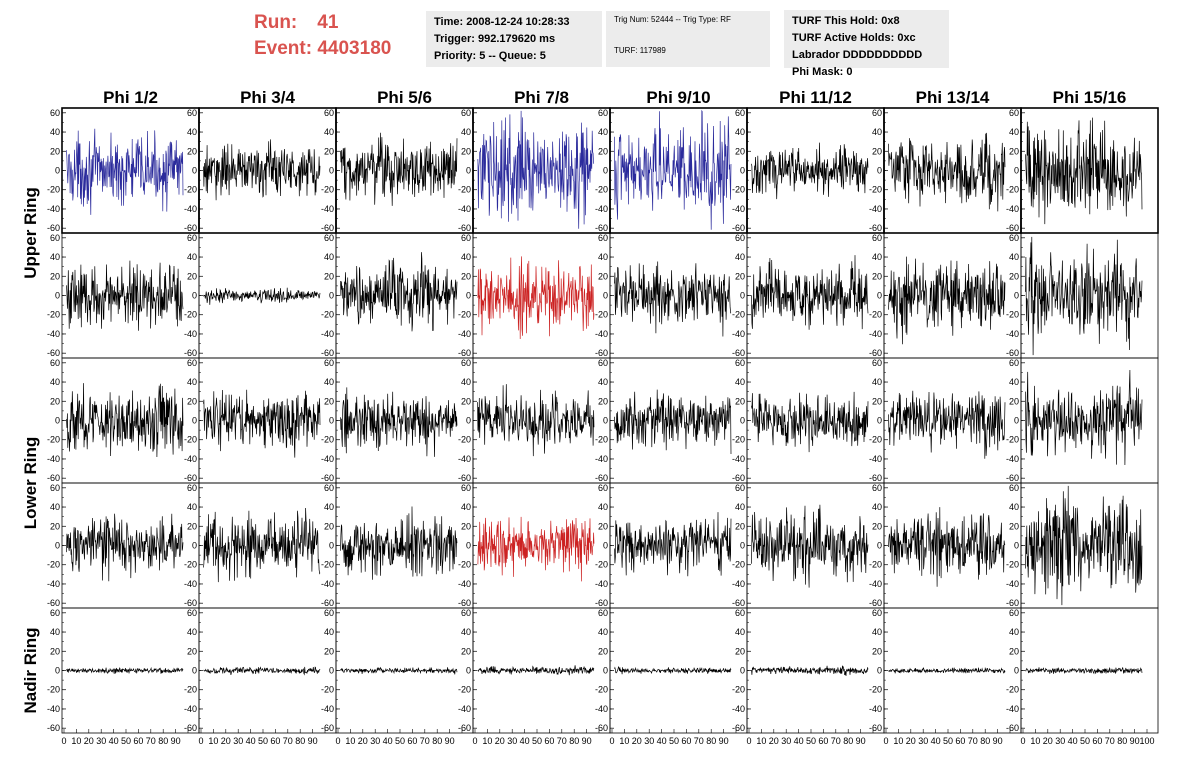 Image resolution: width=1196 pixels, height=772 pixels. What do you see at coordinates (123, 295) in the screenshot?
I see `panel-r2-c1: 60 40 20 0 -20 -40 -60` at bounding box center [123, 295].